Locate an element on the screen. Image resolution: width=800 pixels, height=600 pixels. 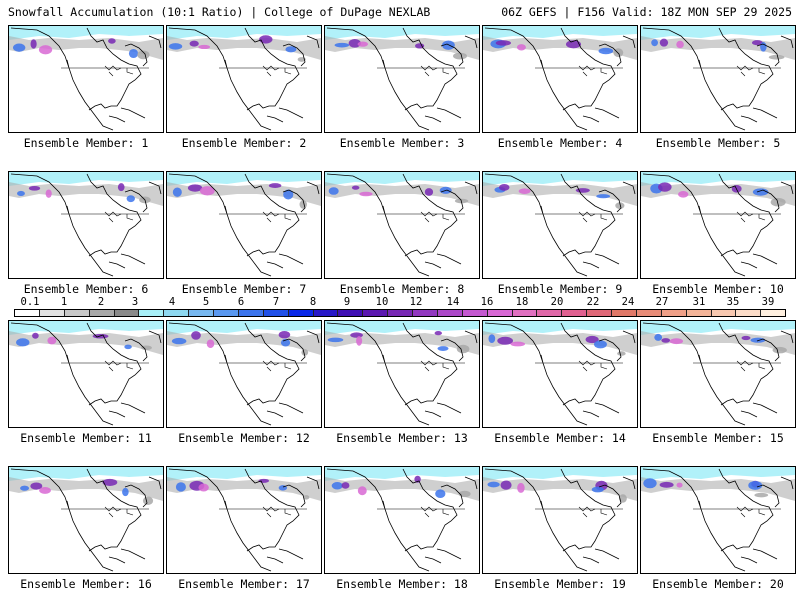
ensemble-member-label: Ensemble Member: 2 is located at coordinates (244, 143).